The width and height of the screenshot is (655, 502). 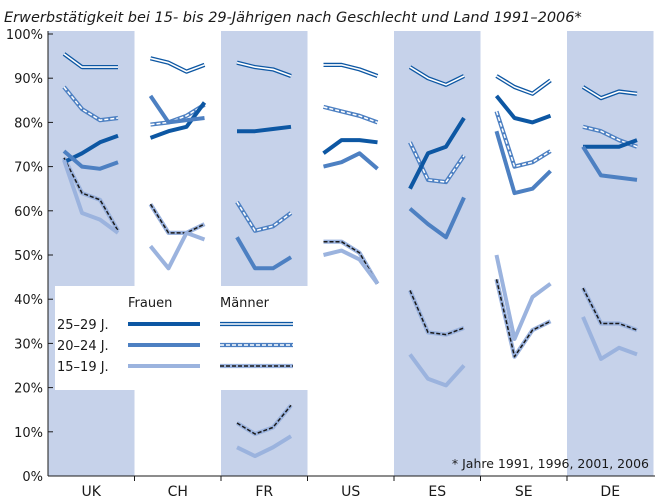 What do you see at coordinates (264, 129) in the screenshot?
I see `series-frauen-25-29-j--fr` at bounding box center [264, 129].